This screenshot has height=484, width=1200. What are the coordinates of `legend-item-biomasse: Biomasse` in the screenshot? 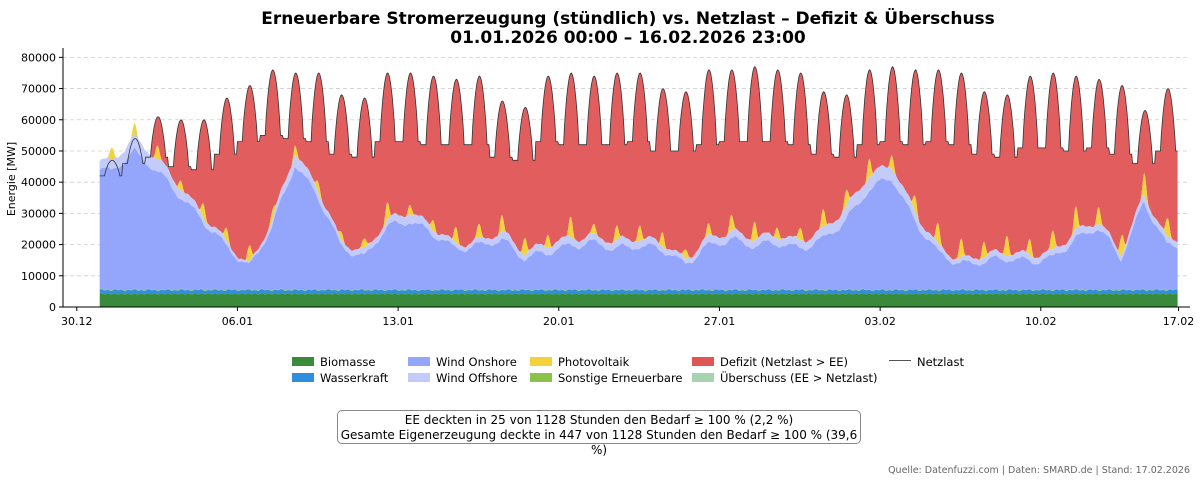 It's located at (333, 362).